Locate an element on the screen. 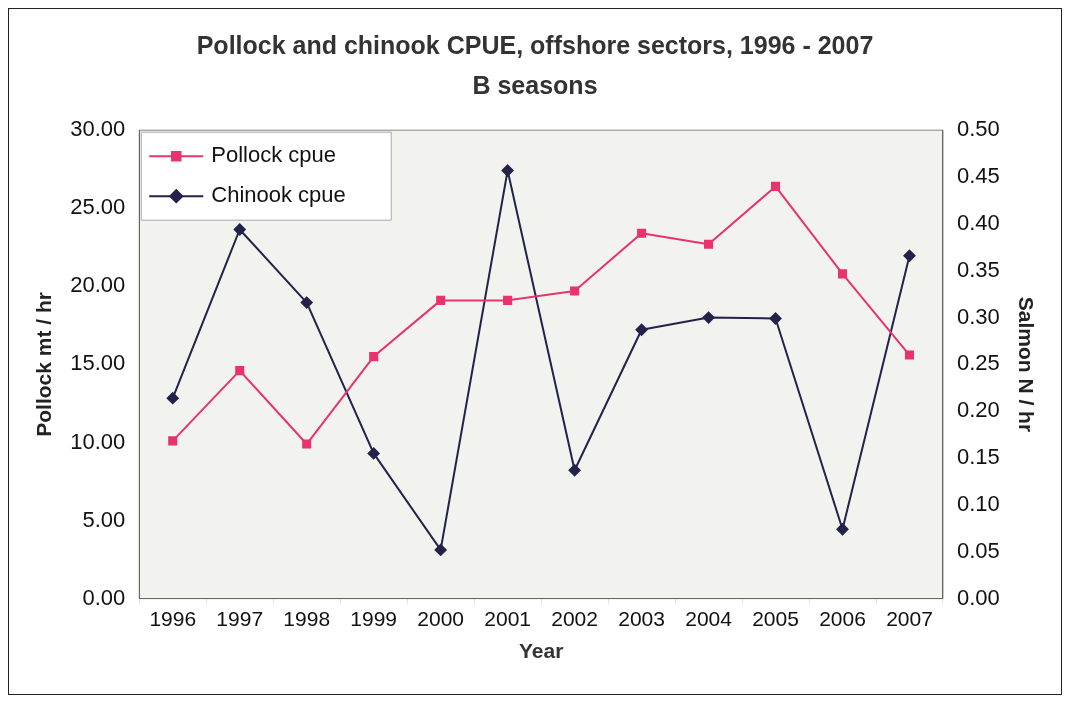  x-tick-label: 1999 is located at coordinates (374, 618).